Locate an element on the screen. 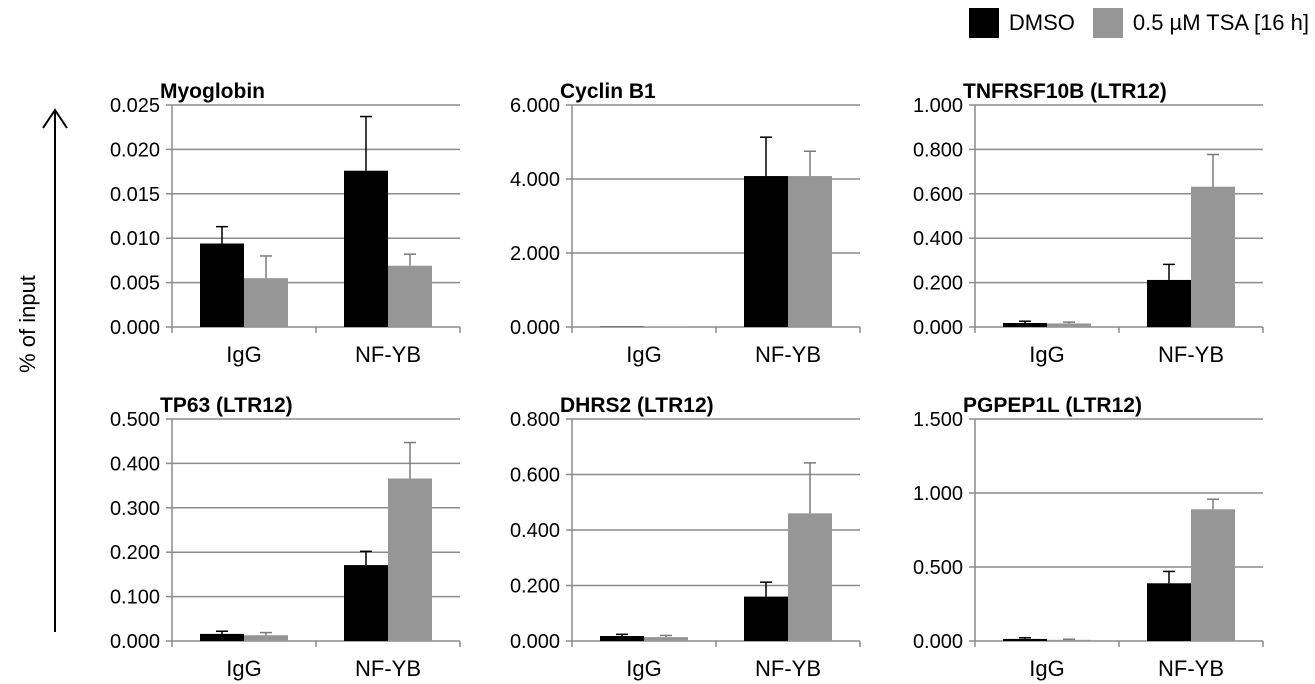  y-tick-label: 4.000 is located at coordinates (535, 180).